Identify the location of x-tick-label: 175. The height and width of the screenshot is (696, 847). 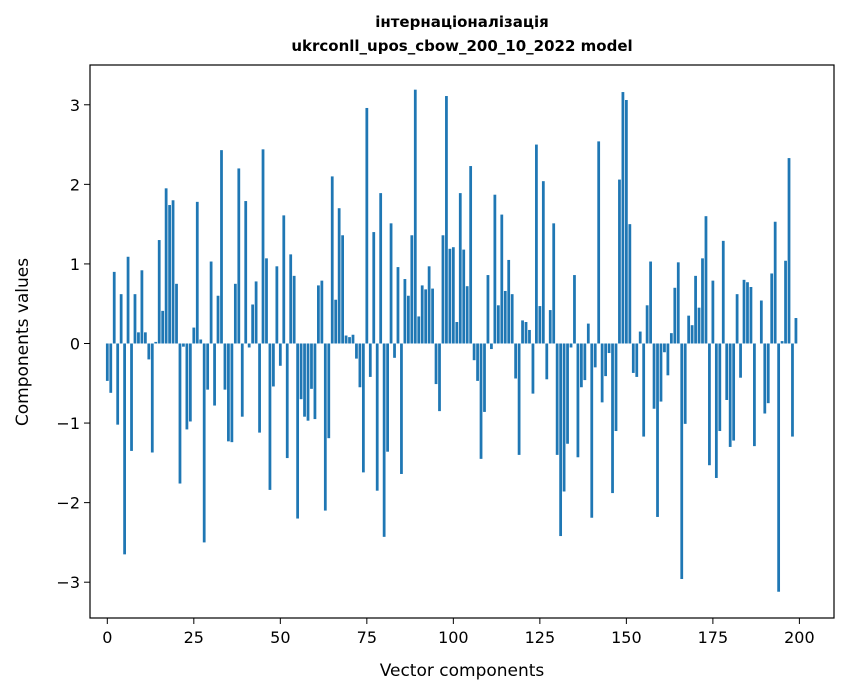
(713, 637).